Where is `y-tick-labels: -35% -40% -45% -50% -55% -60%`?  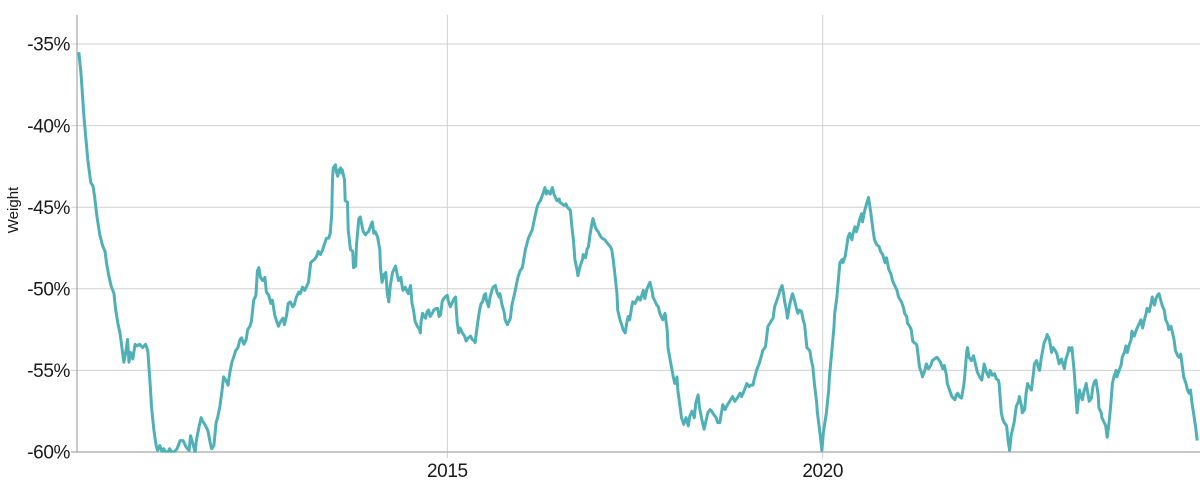 y-tick-labels: -35% -40% -45% -50% -55% -60% is located at coordinates (49, 249).